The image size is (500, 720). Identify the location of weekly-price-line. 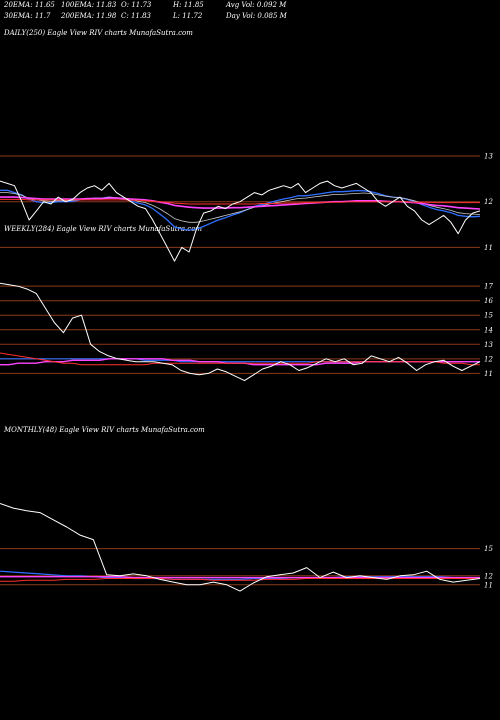
(240, 332).